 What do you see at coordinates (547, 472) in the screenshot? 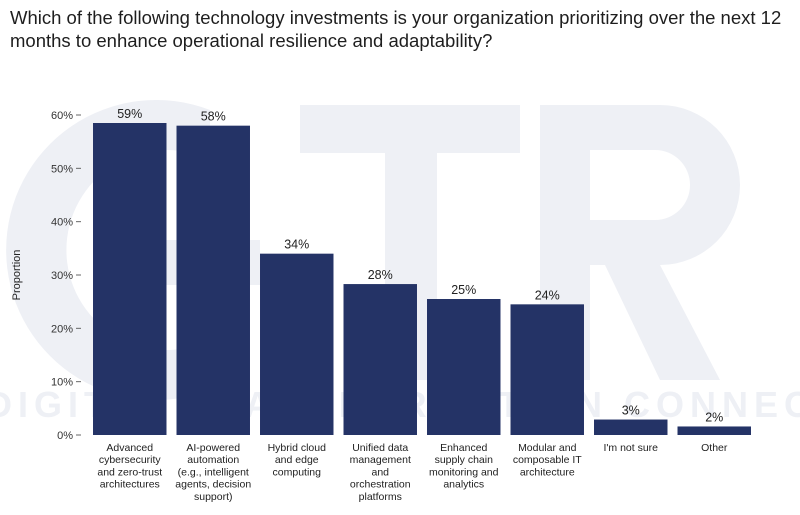
I see `category-label-line: architecture` at bounding box center [547, 472].